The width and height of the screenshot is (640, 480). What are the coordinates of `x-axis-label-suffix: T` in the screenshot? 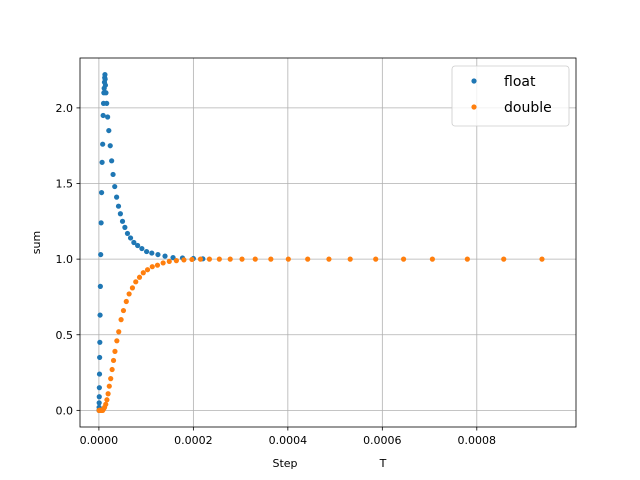 It's located at (383, 463).